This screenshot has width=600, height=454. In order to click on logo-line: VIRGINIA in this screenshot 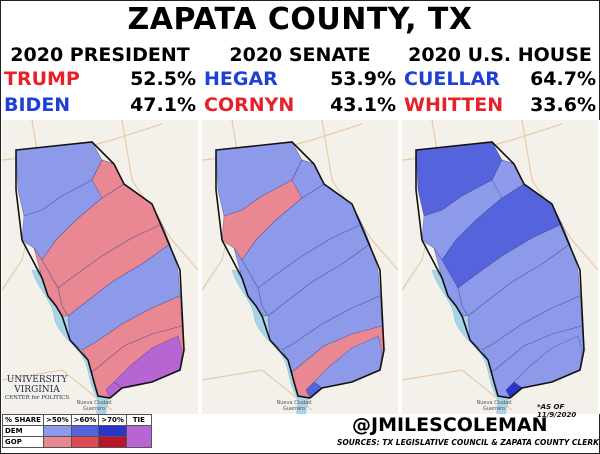, I will do `click(37, 390)`.